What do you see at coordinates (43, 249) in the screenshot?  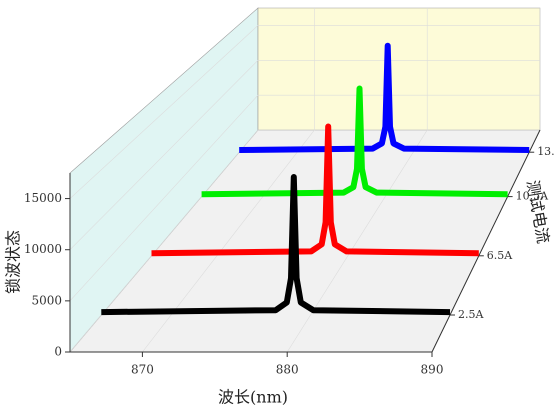 I see `y-tick-label: 10000` at bounding box center [43, 249].